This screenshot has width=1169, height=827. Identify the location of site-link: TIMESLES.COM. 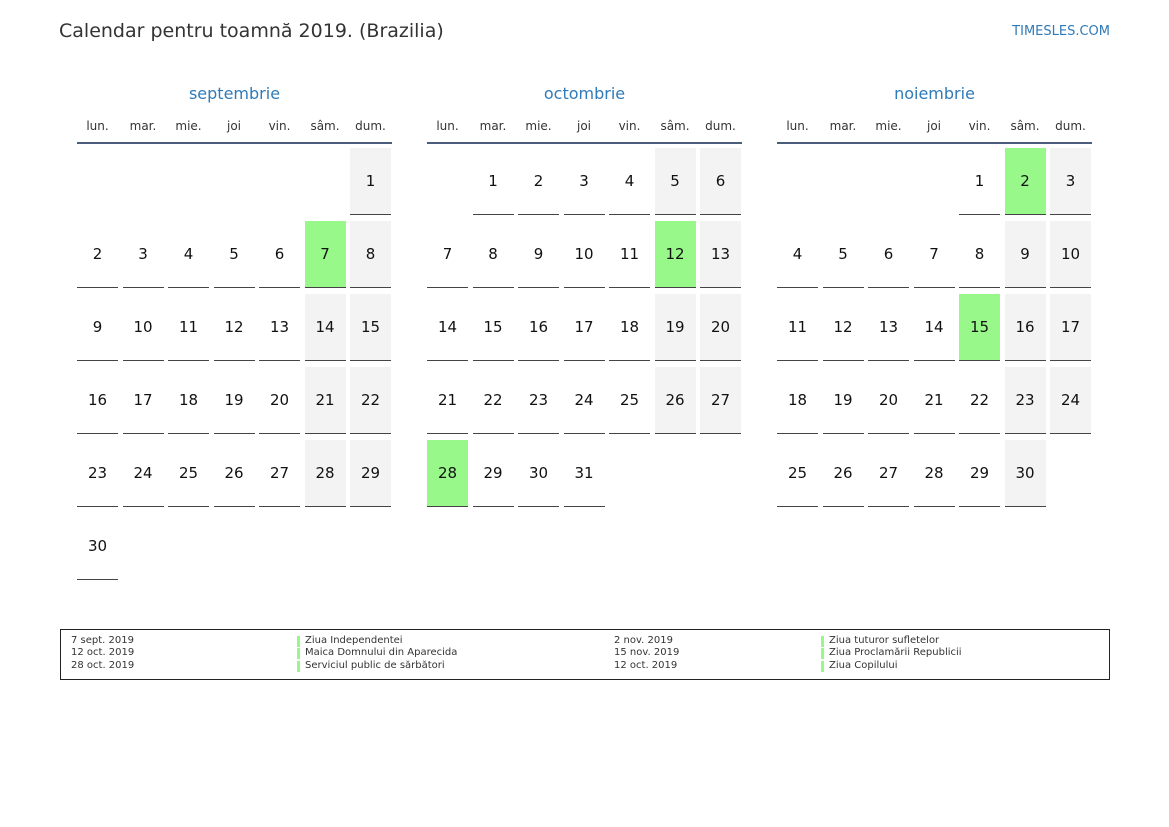
(1061, 31).